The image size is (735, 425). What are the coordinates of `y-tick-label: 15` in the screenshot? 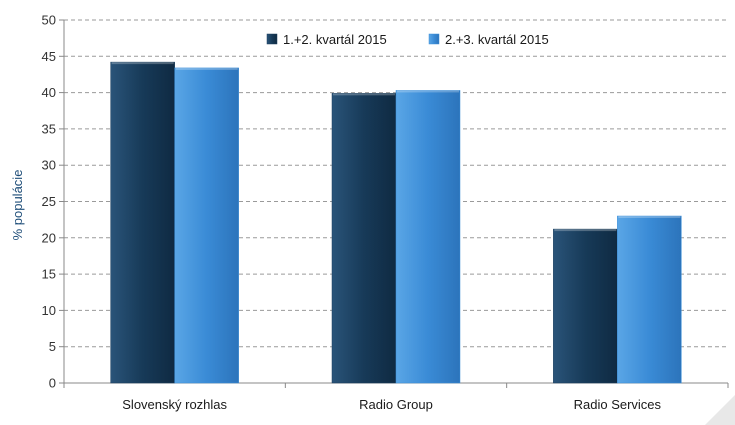 It's located at (49, 274).